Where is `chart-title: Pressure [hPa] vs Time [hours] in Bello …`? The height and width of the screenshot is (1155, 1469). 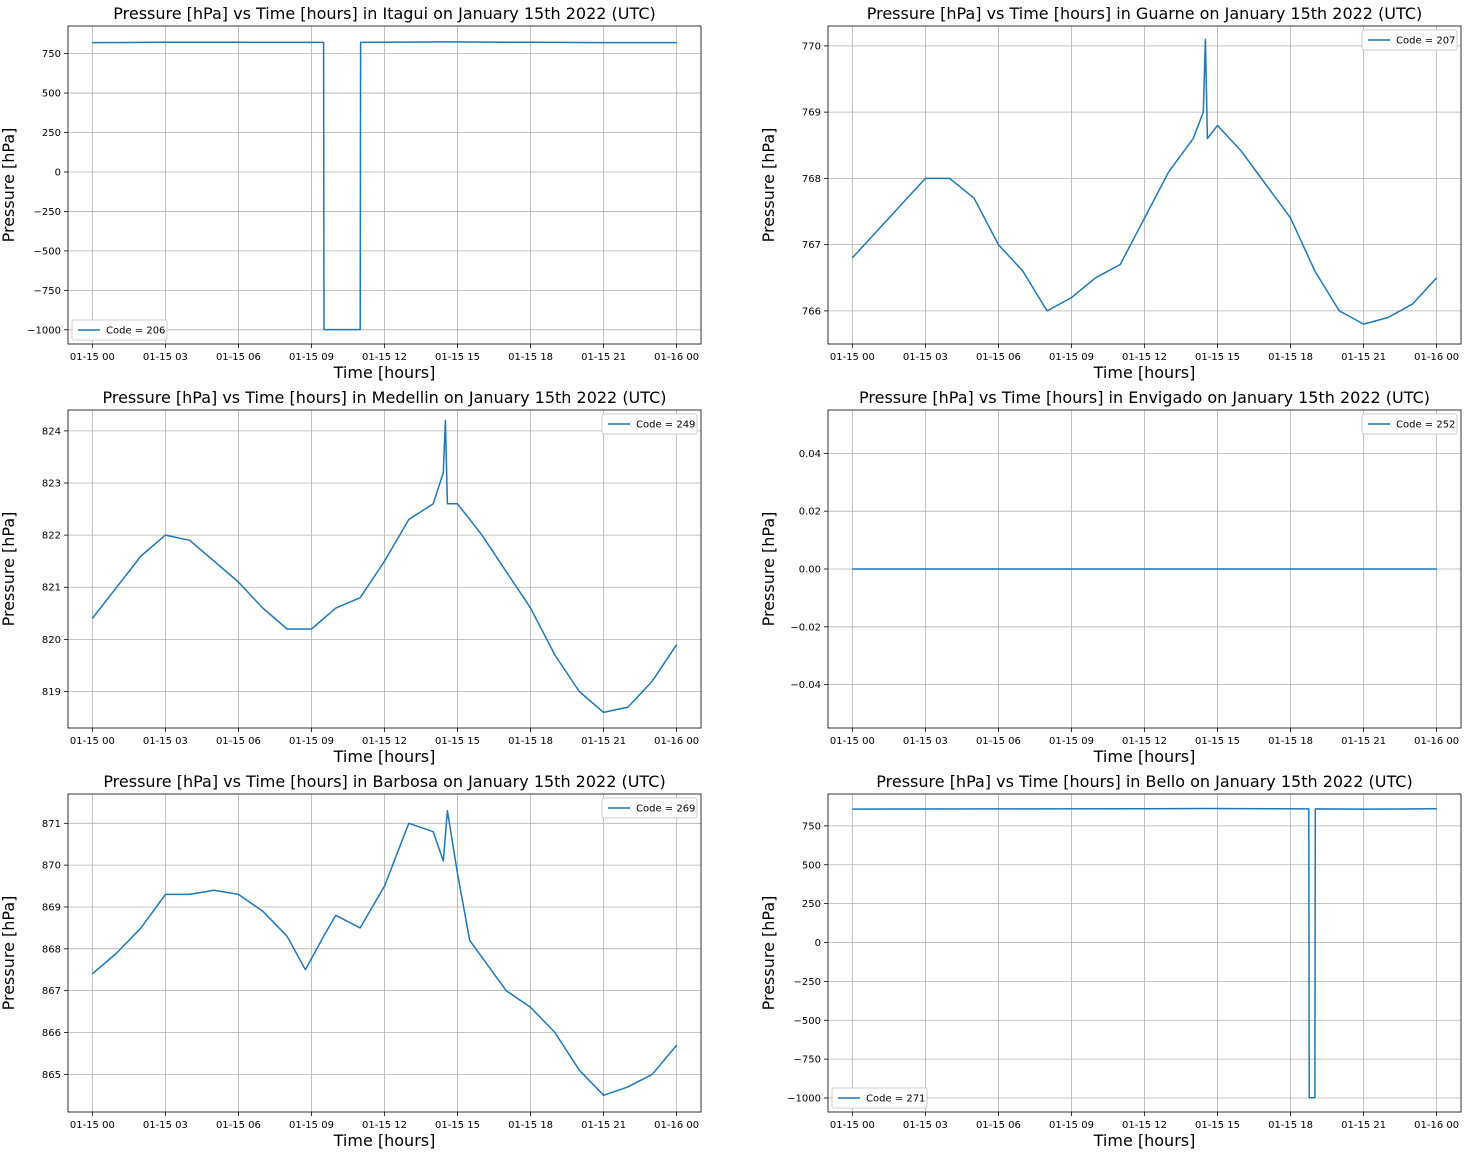 chart-title: Pressure [hPa] vs Time [hours] in Bello … is located at coordinates (1144, 781).